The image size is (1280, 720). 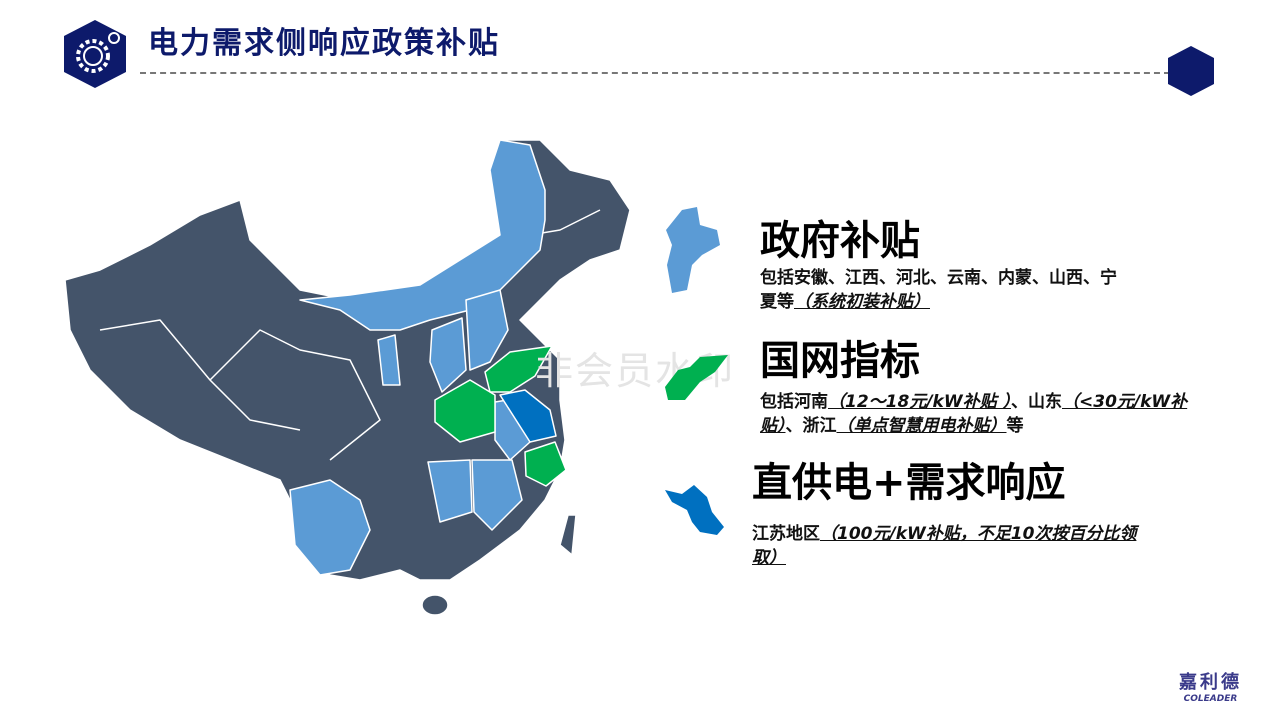 I want to click on map-henan, so click(x=465, y=411).